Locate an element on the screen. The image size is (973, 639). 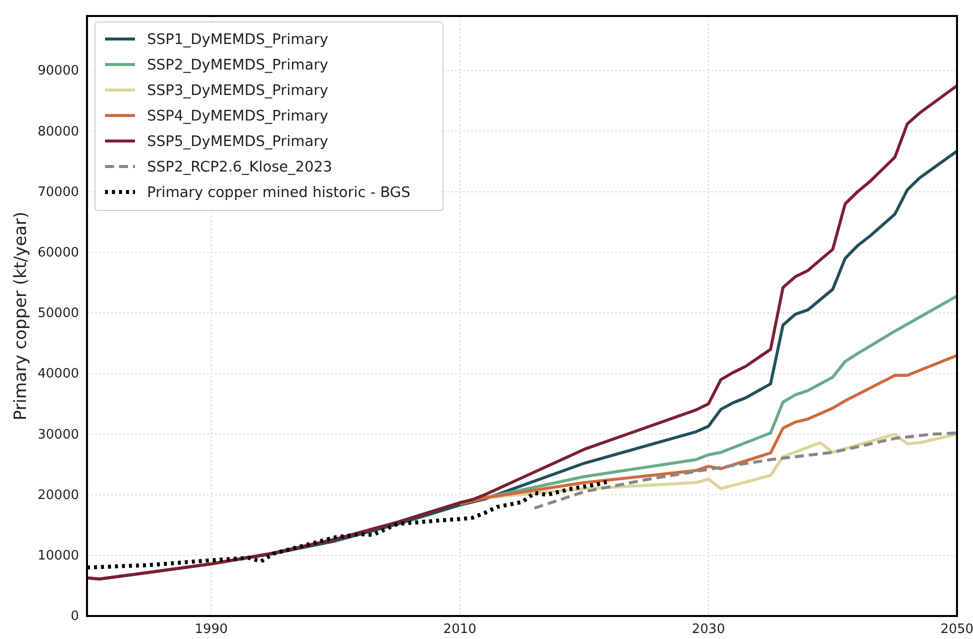
y-tick-label: 20000 is located at coordinates (58, 495).